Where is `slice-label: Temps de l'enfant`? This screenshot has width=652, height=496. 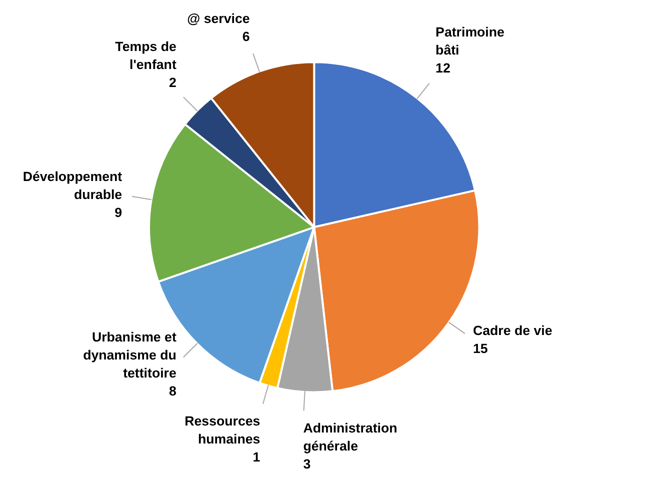 slice-label: Temps de l'enfant is located at coordinates (146, 55).